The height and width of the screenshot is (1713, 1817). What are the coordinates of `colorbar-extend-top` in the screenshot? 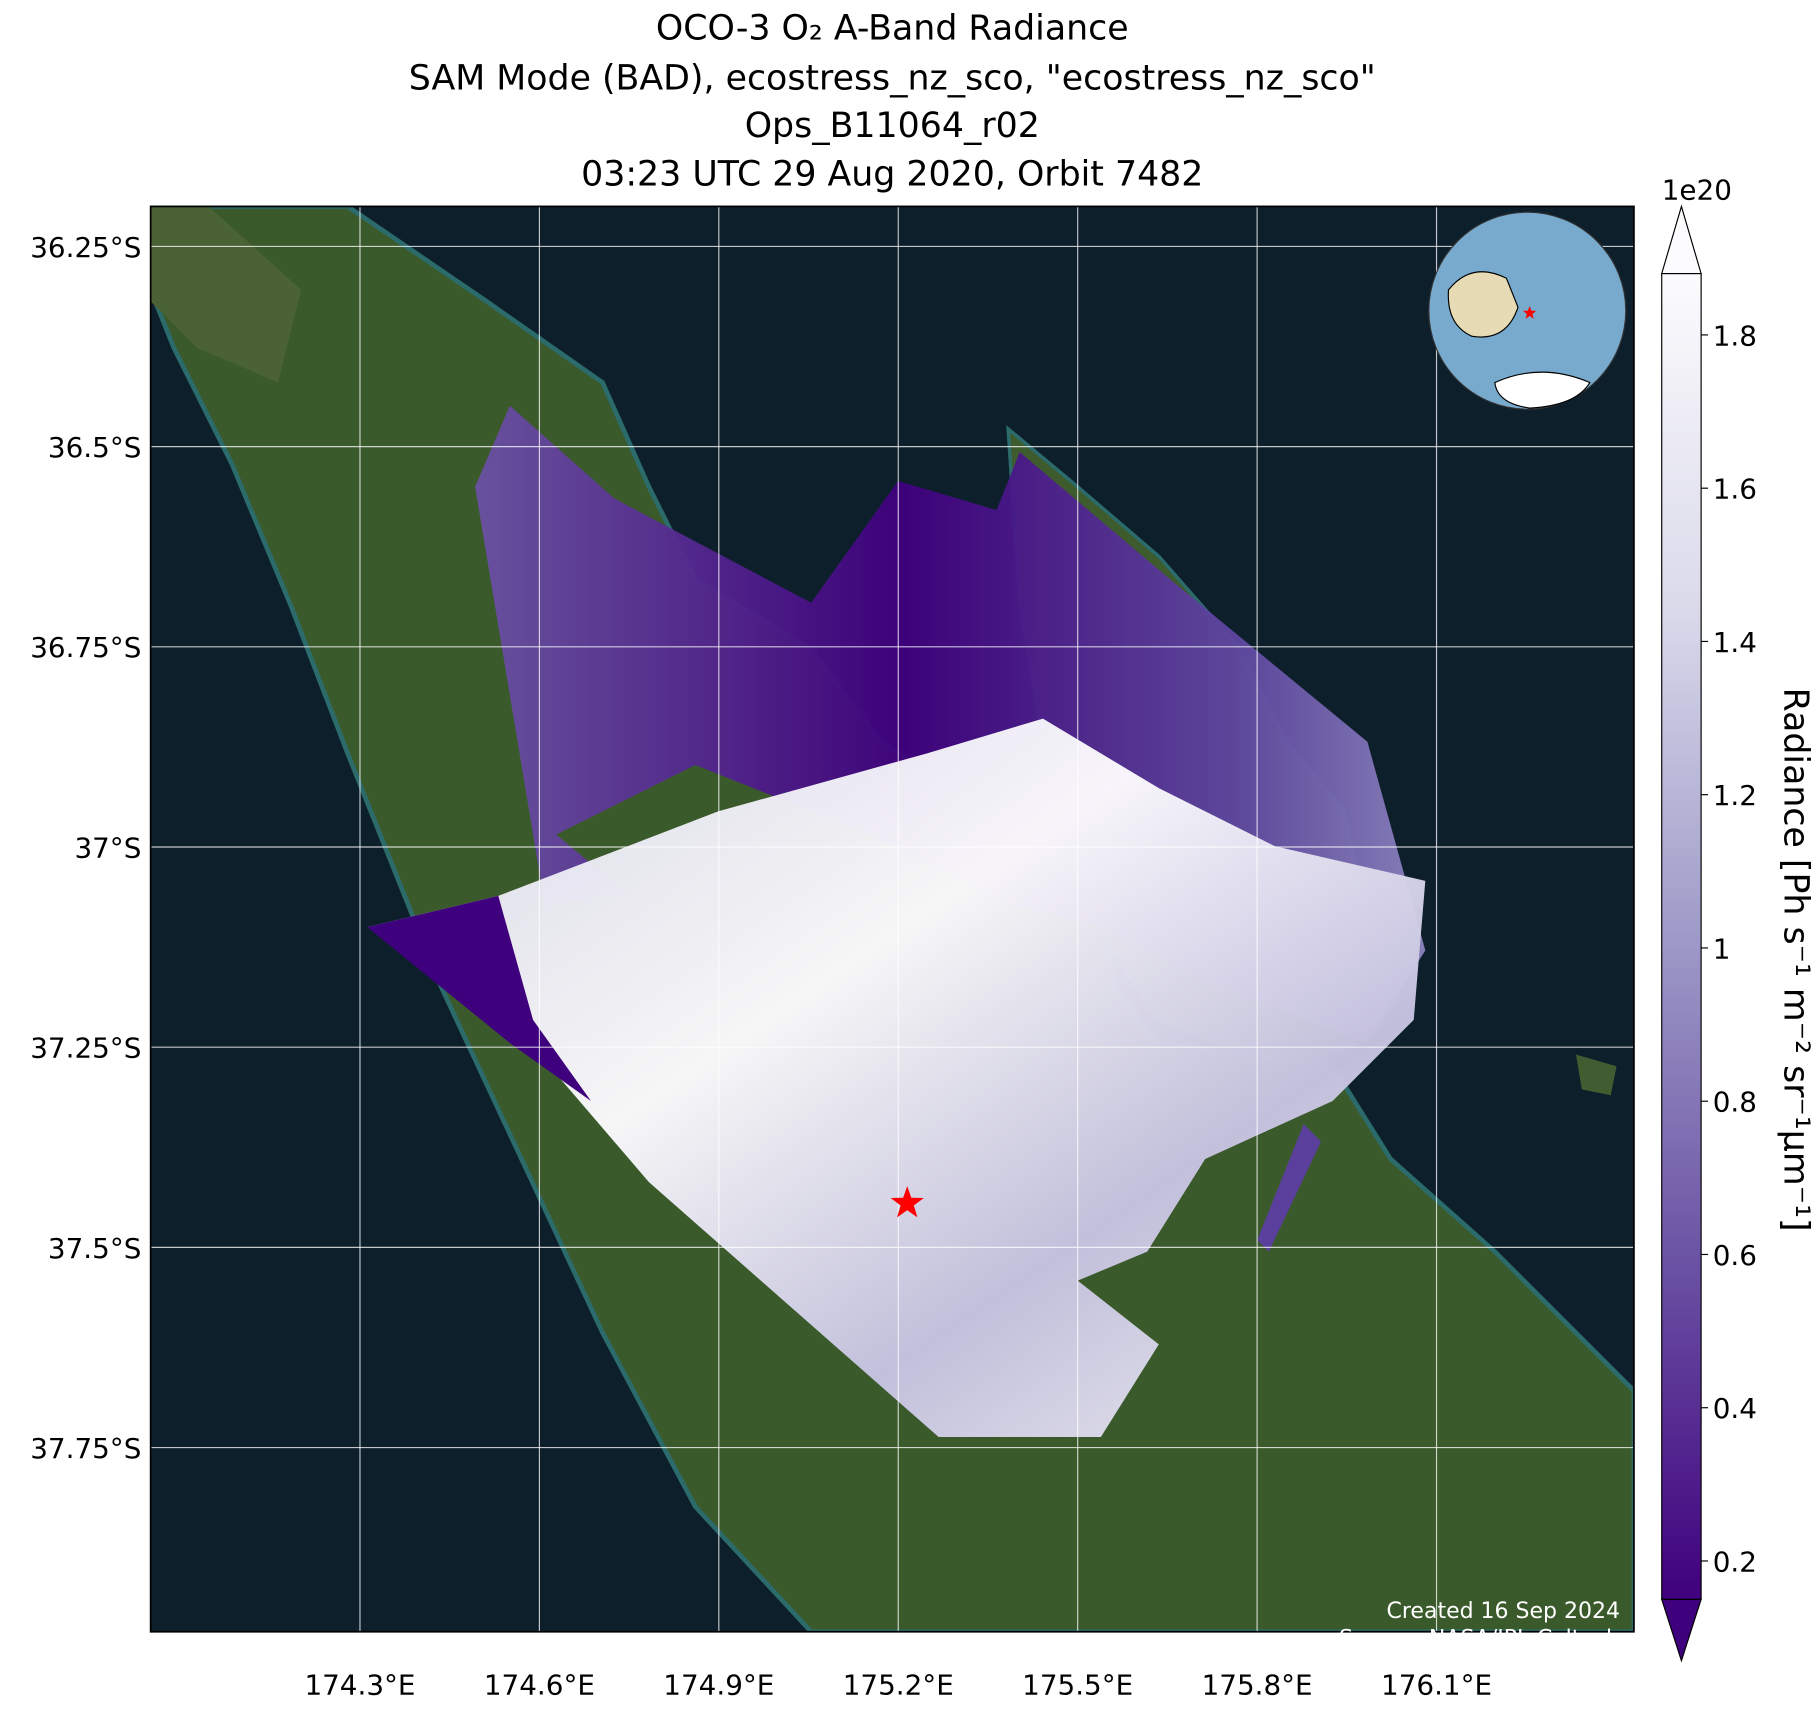 It's located at (1681, 239).